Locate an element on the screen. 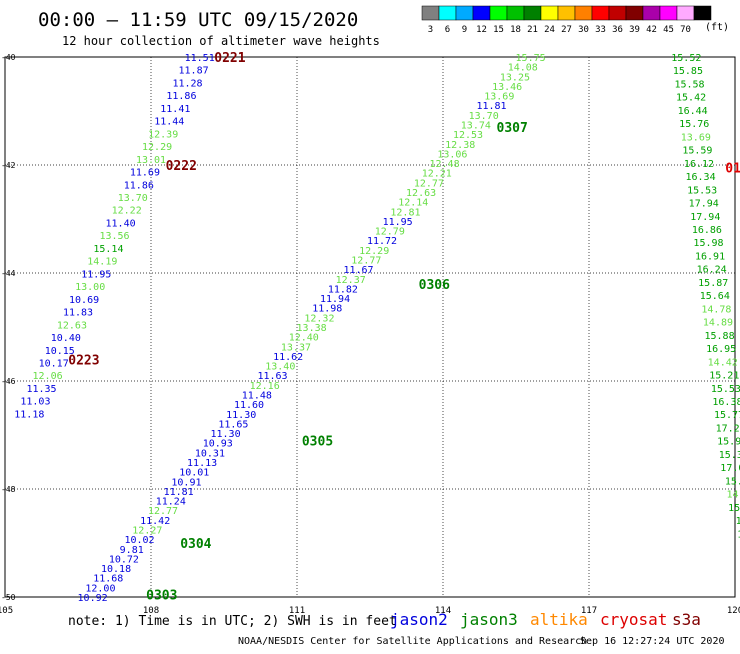 Image resolution: width=740 pixels, height=654 pixels. wave-height-value: 15.8 is located at coordinates (732, 481).